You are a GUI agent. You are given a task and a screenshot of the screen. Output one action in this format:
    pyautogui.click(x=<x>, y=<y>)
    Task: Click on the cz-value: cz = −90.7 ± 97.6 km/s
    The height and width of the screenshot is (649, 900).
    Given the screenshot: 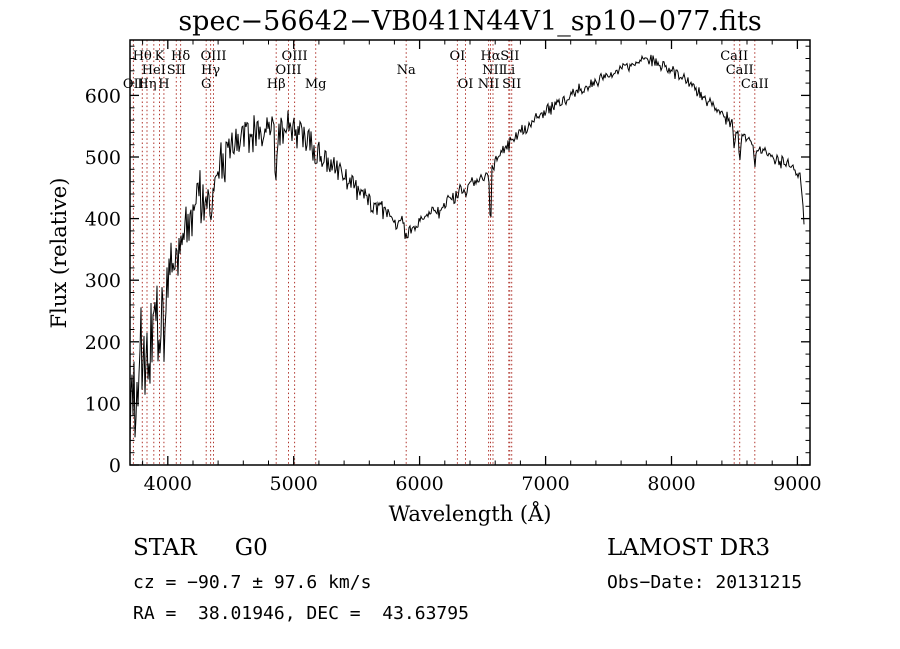 What is the action you would take?
    pyautogui.click(x=252, y=582)
    